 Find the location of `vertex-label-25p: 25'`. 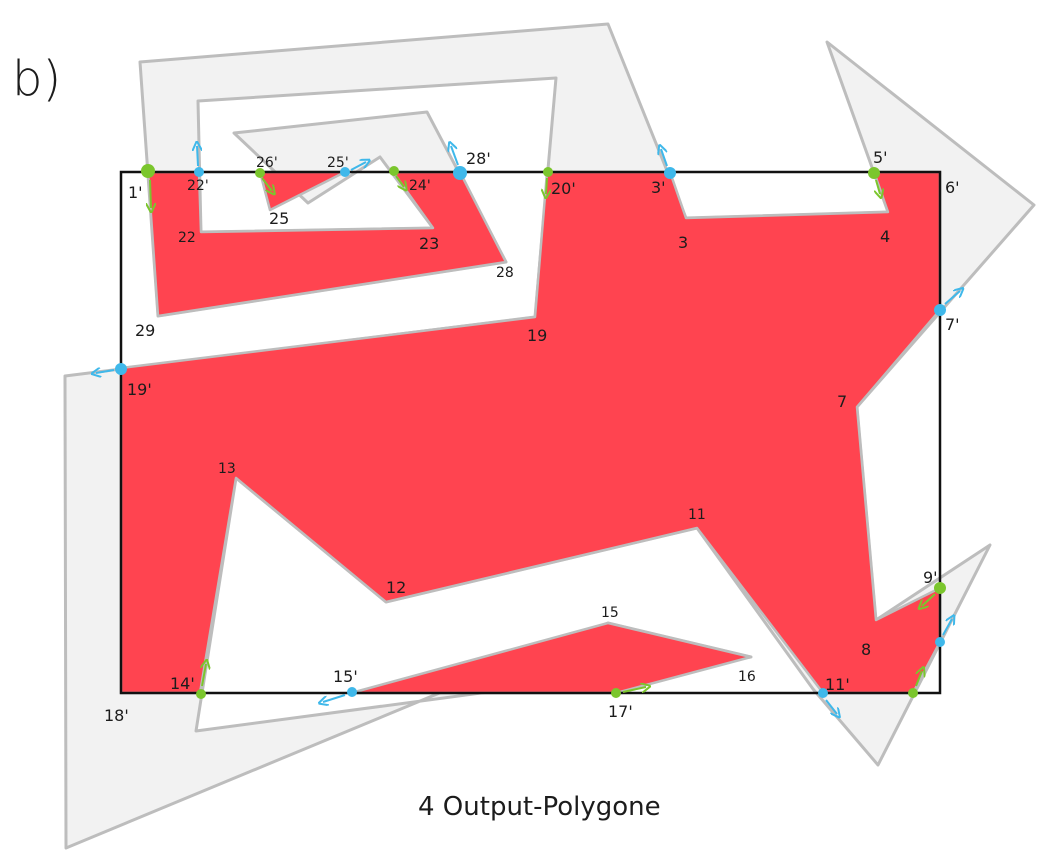

vertex-label-25p: 25' is located at coordinates (338, 163).